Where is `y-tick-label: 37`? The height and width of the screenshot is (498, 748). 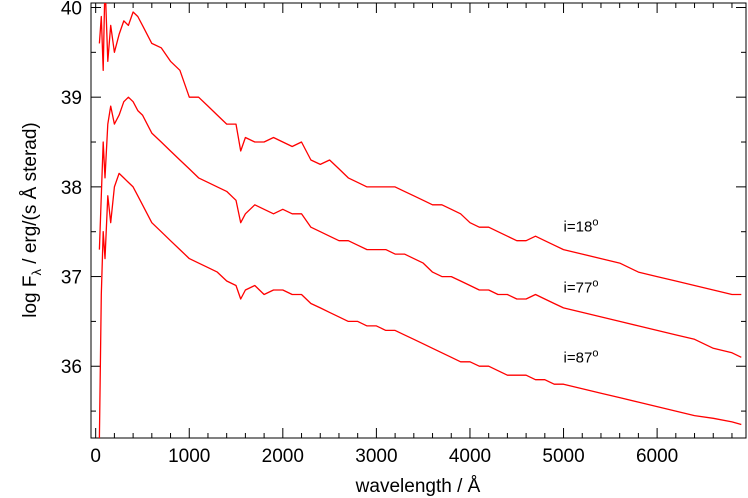 y-tick-label: 37 is located at coordinates (71, 278).